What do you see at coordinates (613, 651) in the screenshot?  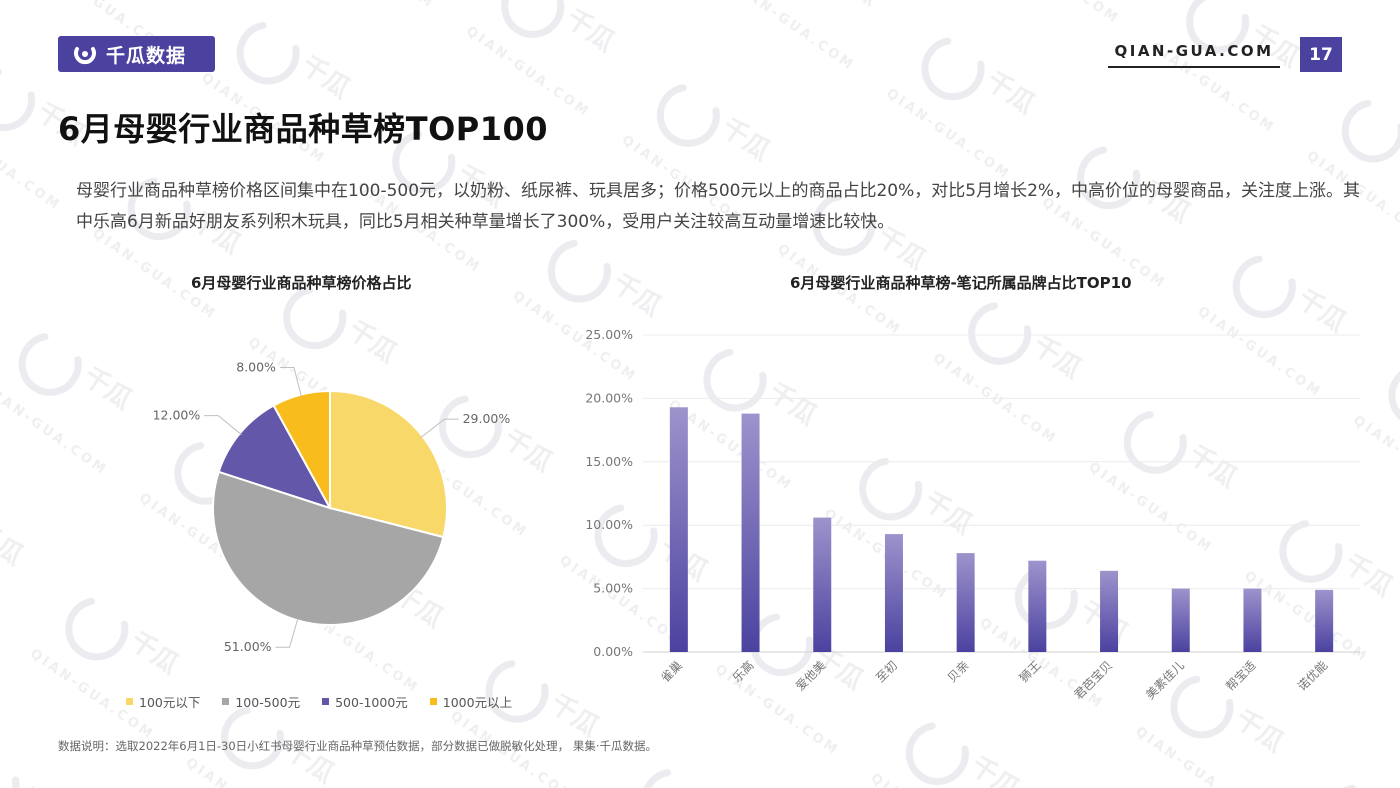 I see `y-tick-label: 0.00%` at bounding box center [613, 651].